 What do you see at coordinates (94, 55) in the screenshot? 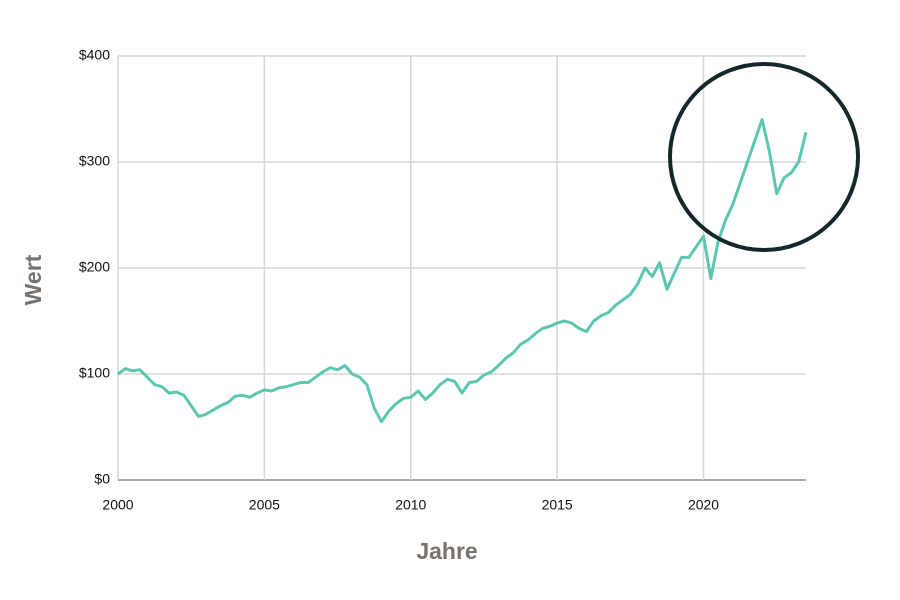
I see `y-tick-label: $400` at bounding box center [94, 55].